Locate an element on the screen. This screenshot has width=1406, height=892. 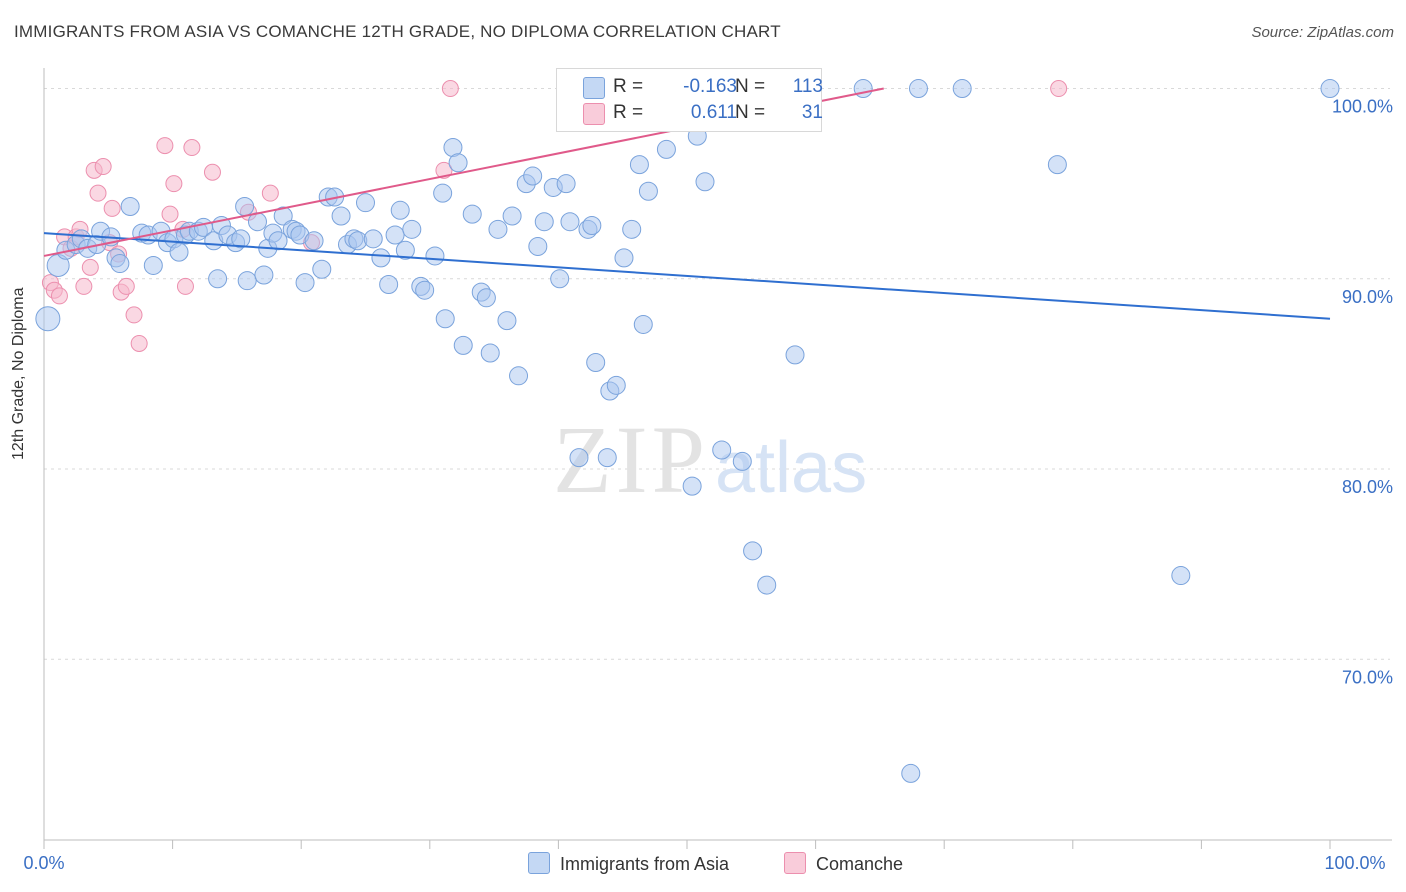
bottom-legend-label-asia: Immigrants from Asia is located at coordinates (645, 864).